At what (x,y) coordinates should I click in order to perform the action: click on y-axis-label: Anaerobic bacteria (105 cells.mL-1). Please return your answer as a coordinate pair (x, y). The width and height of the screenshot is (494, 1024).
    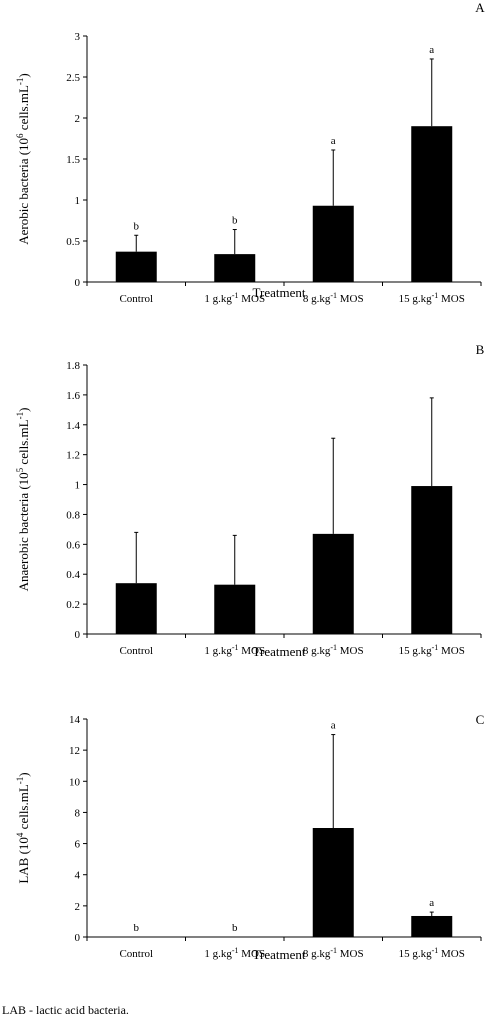
    Looking at the image, I should click on (23, 500).